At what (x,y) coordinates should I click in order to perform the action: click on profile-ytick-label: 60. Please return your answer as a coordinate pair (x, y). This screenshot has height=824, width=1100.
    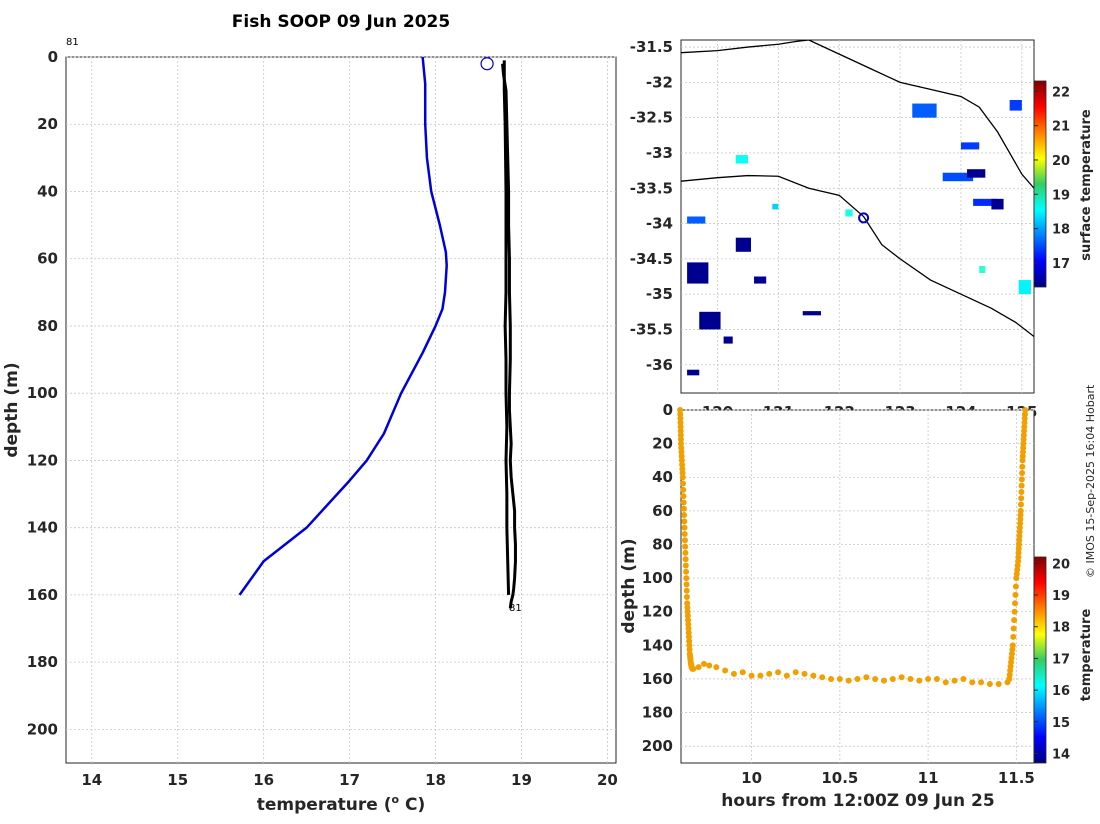
    Looking at the image, I should click on (47, 259).